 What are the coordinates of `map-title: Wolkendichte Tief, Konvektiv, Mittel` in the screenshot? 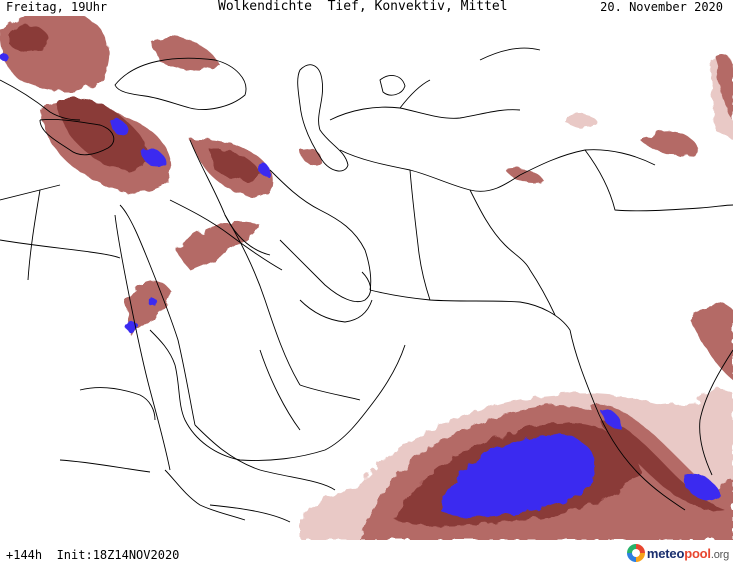 It's located at (363, 7).